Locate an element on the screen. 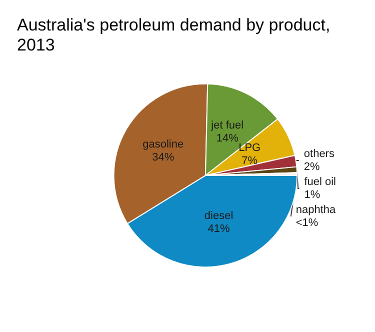 Image resolution: width=375 pixels, height=332 pixels. slice-label: gasoline is located at coordinates (163, 144).